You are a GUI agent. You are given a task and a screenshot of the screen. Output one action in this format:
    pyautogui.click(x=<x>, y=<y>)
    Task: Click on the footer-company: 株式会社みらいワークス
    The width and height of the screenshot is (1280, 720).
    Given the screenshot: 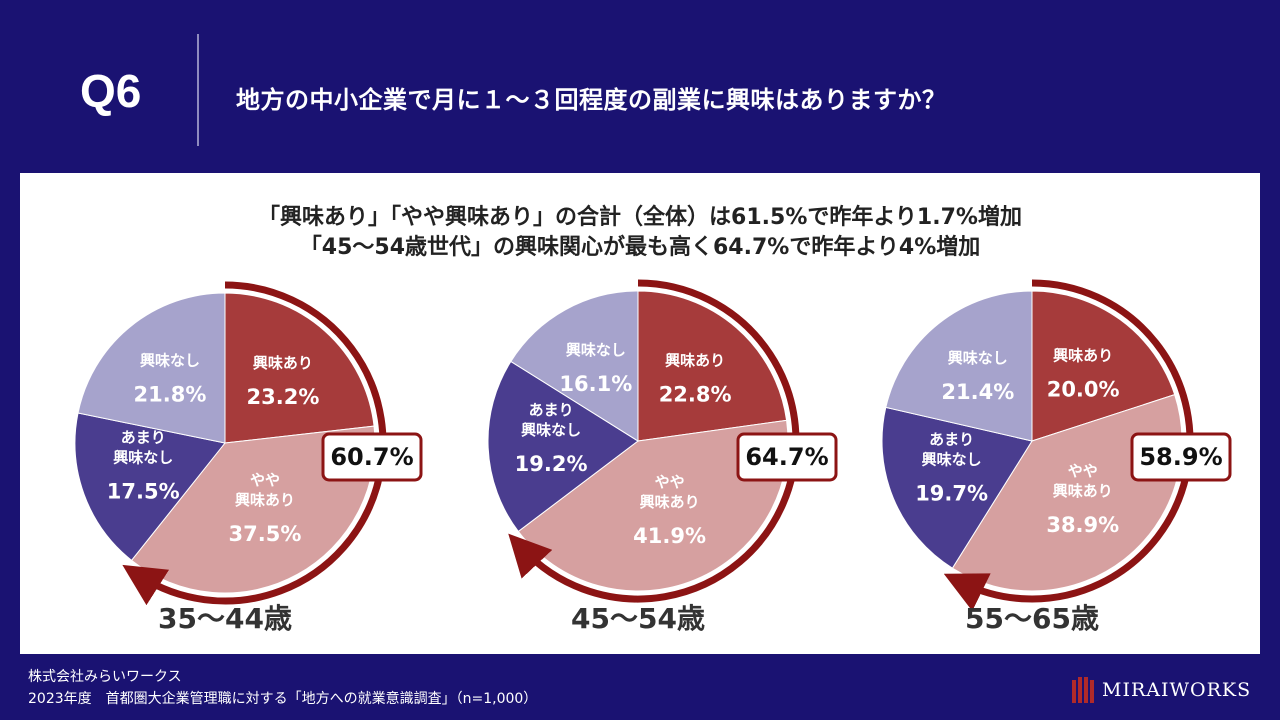 What is the action you would take?
    pyautogui.click(x=105, y=677)
    